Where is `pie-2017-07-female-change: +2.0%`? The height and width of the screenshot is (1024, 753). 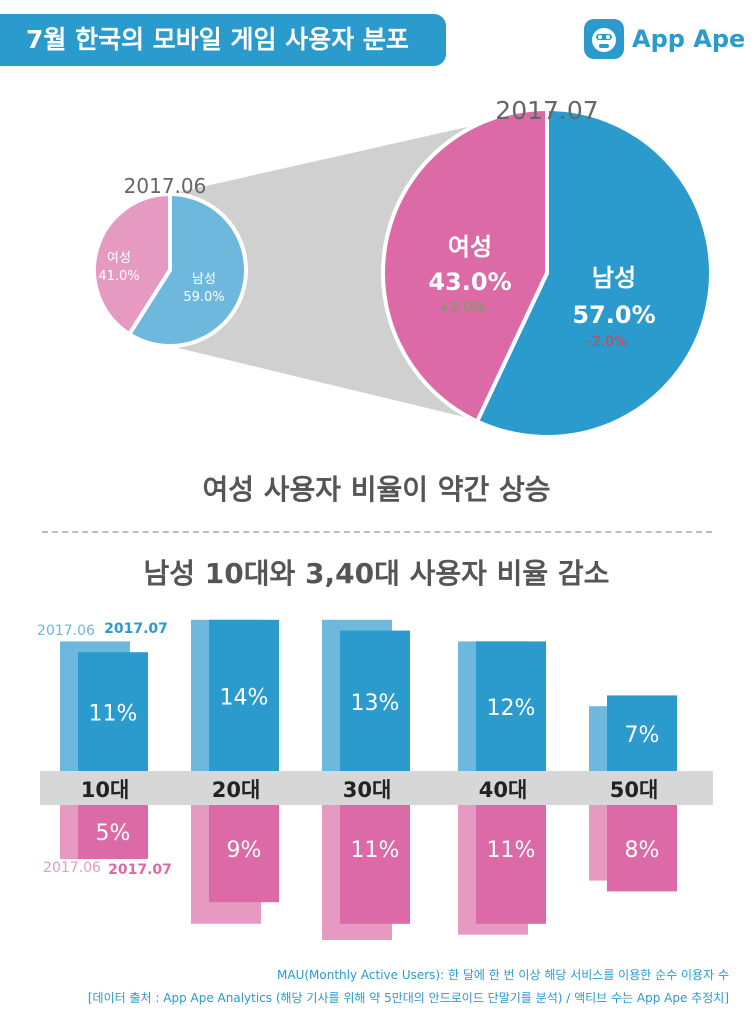 pie-2017-07-female-change: +2.0% is located at coordinates (461, 308).